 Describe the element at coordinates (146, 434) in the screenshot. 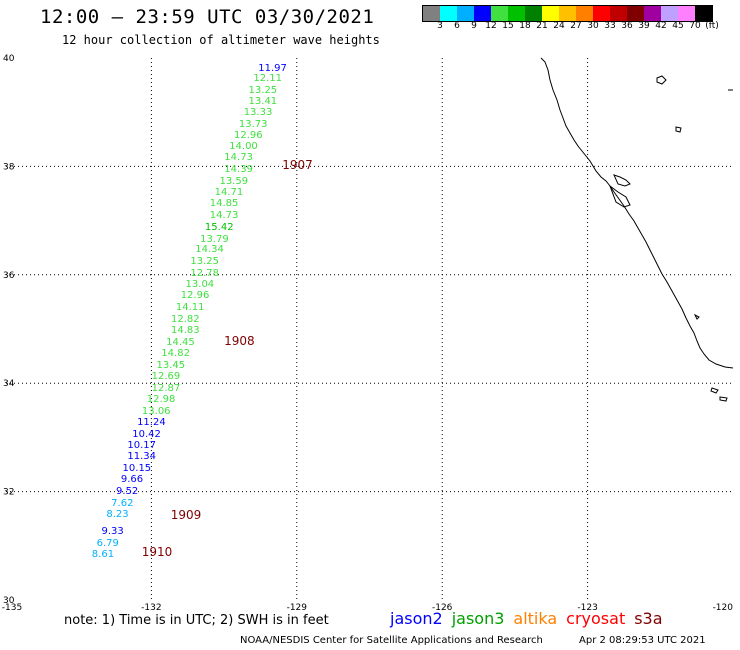

I see `wave-height-label: 10.42` at that location.